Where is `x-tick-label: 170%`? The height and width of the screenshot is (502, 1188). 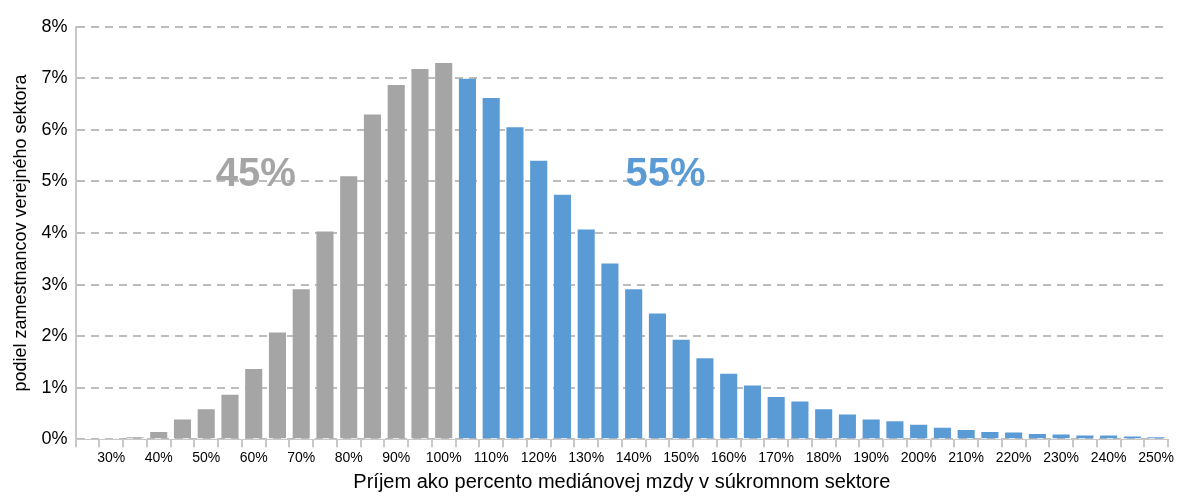
x-tick-label: 170% is located at coordinates (776, 457).